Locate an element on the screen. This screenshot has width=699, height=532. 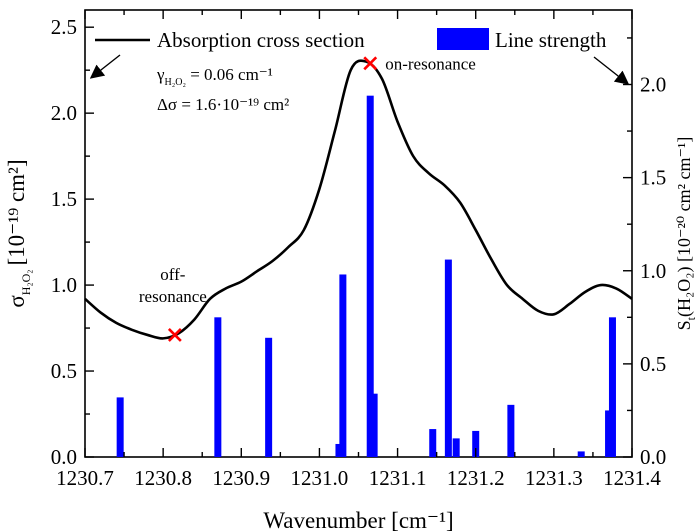
legend-arrow-right is located at coordinates (611, 70).